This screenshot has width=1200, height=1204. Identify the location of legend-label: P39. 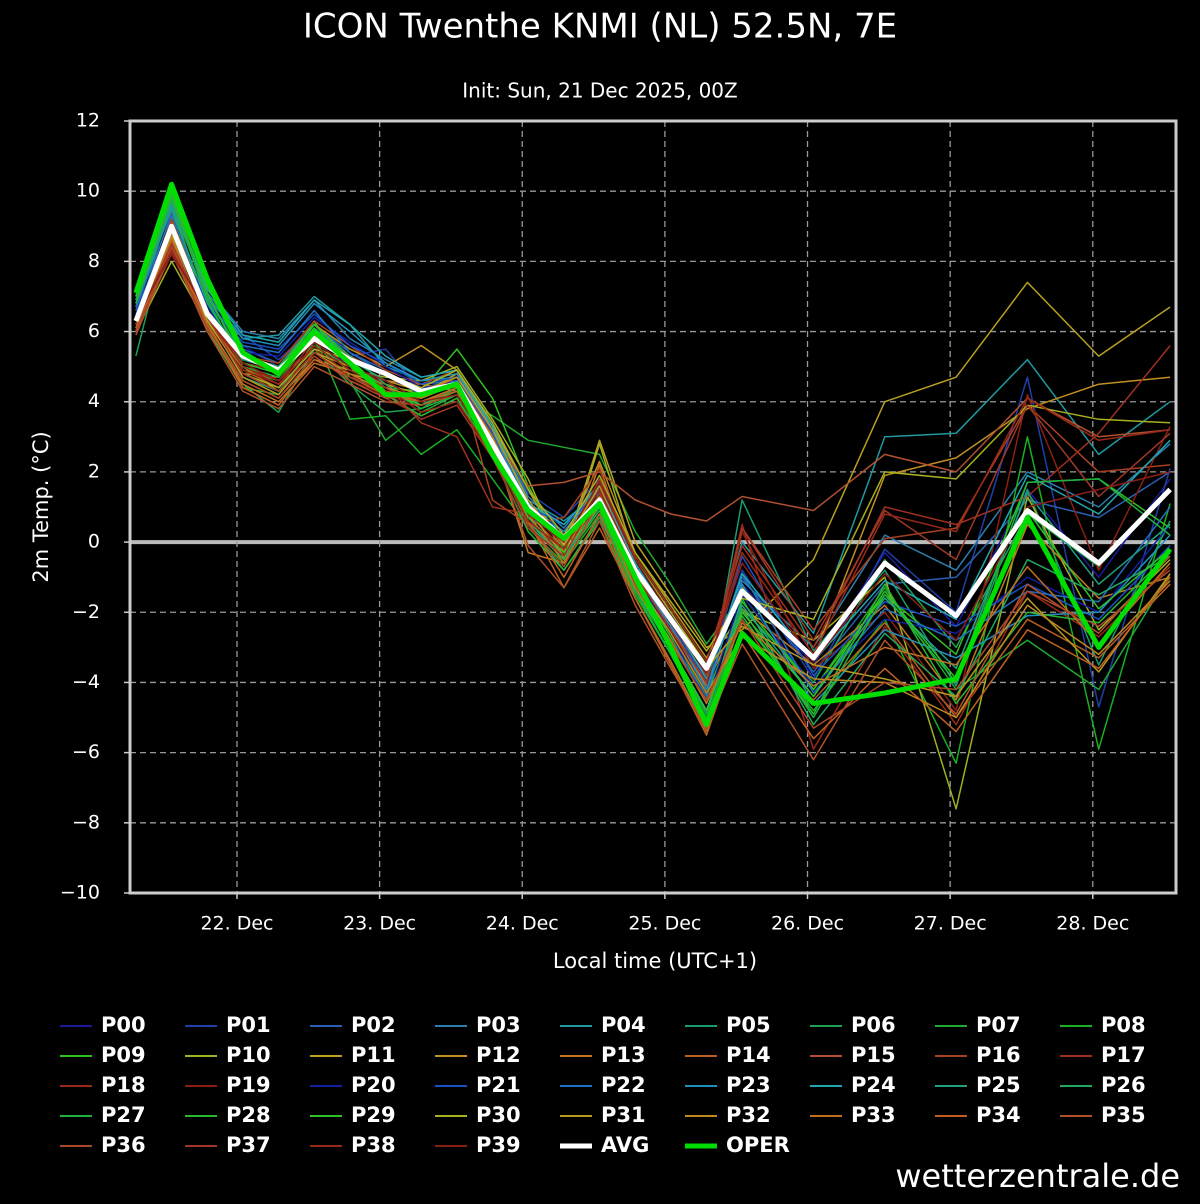
(498, 1145).